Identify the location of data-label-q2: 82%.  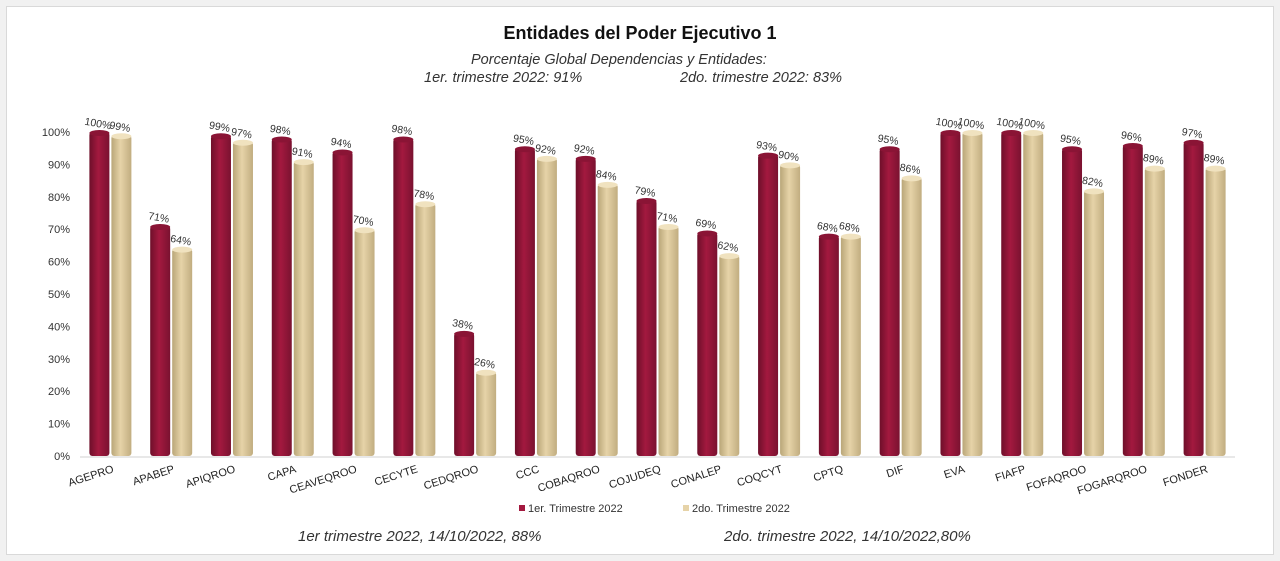
(1092, 182).